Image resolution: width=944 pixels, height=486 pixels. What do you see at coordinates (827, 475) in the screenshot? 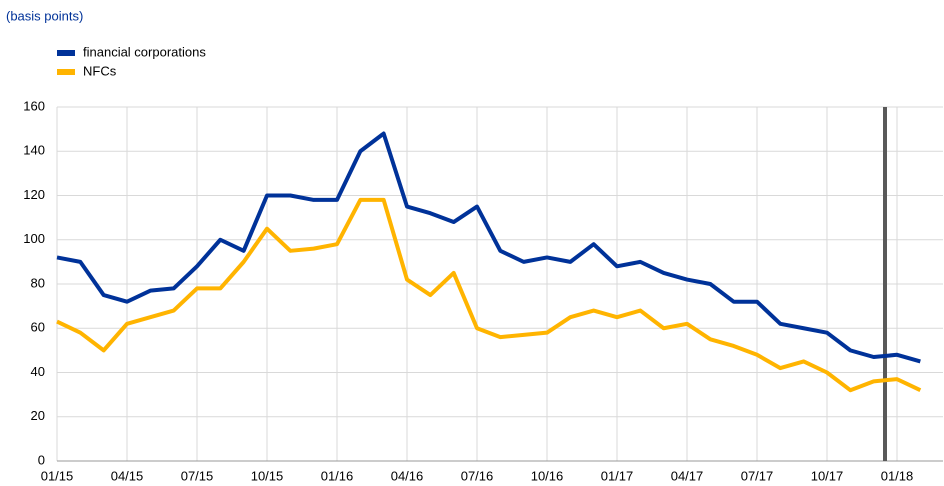
I see `x-tick-label: 10/17` at bounding box center [827, 475].